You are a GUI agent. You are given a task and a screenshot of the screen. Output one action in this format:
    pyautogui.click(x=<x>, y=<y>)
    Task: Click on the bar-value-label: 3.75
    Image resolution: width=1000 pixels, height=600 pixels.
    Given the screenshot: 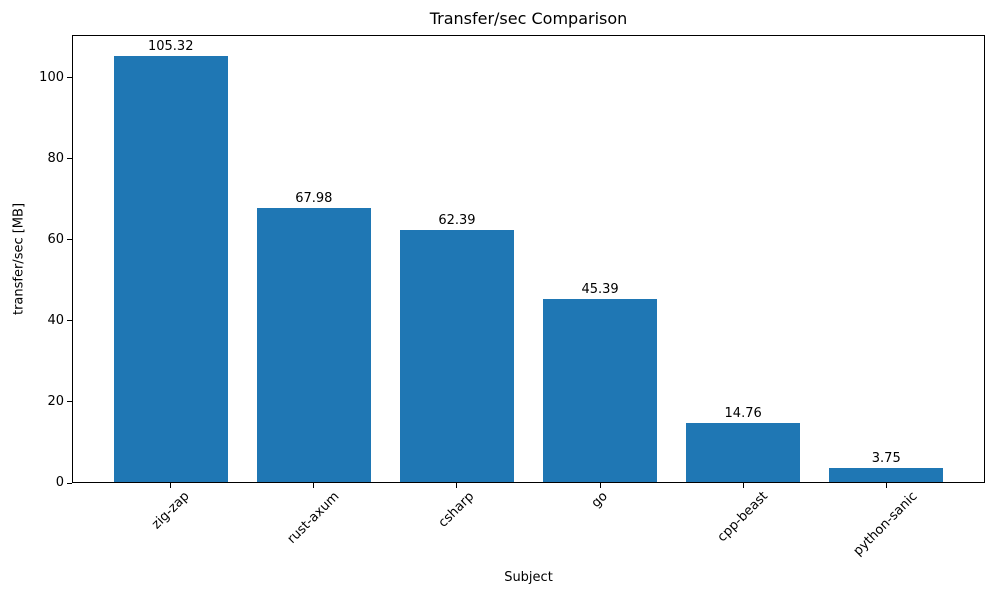 What is the action you would take?
    pyautogui.click(x=886, y=458)
    